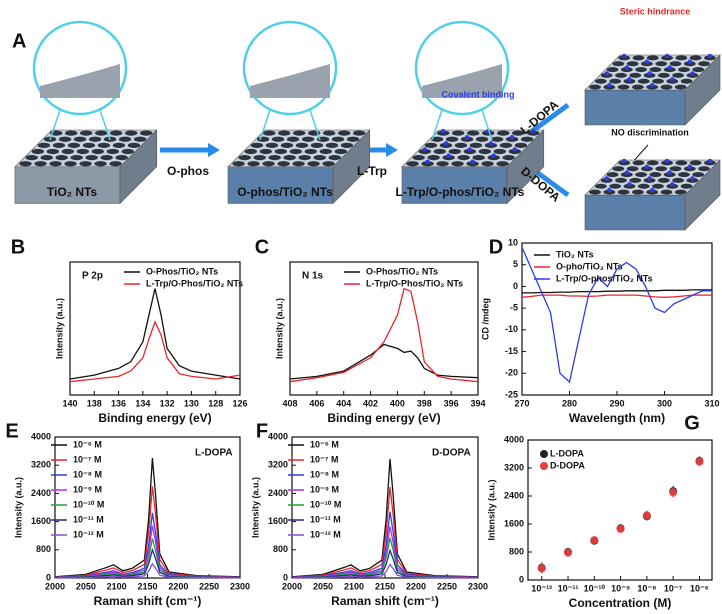 This screenshot has width=722, height=614. Describe the element at coordinates (384, 328) in the screenshot. I see `plot-frame` at that location.